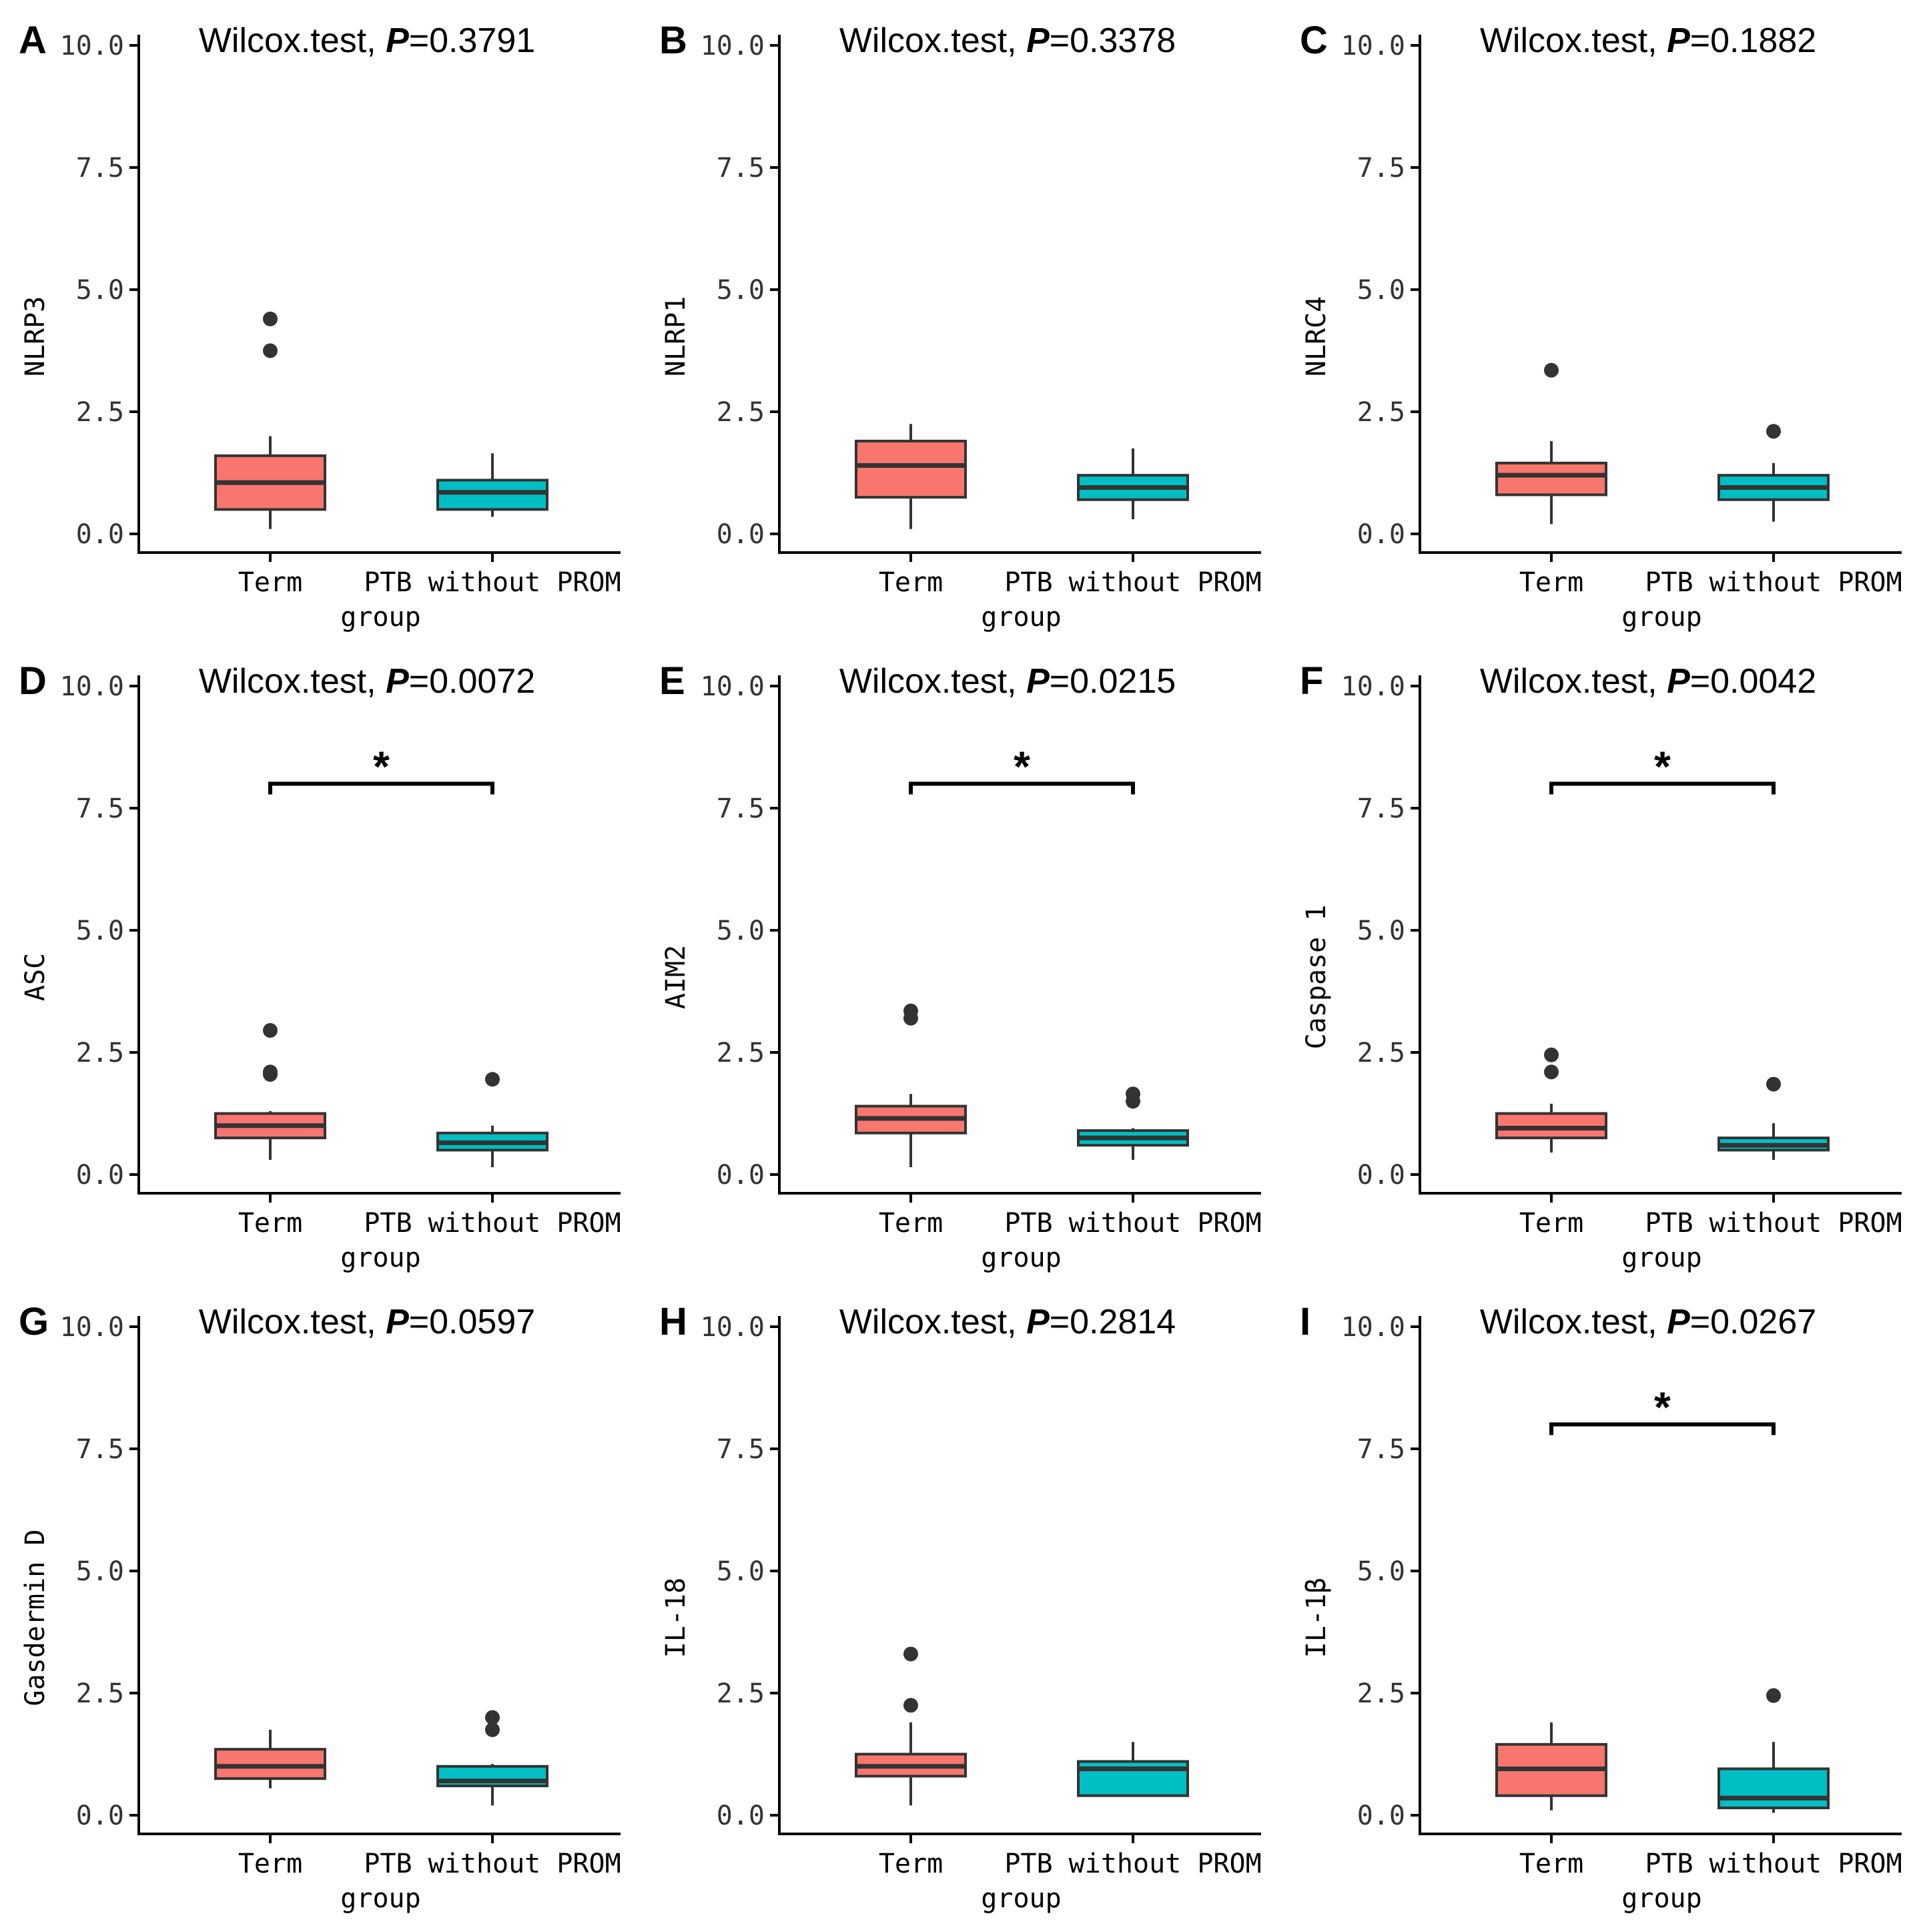 Image resolution: width=1919 pixels, height=1932 pixels. What do you see at coordinates (1753, 1322) in the screenshot?
I see `title-p-value: =0.0267` at bounding box center [1753, 1322].